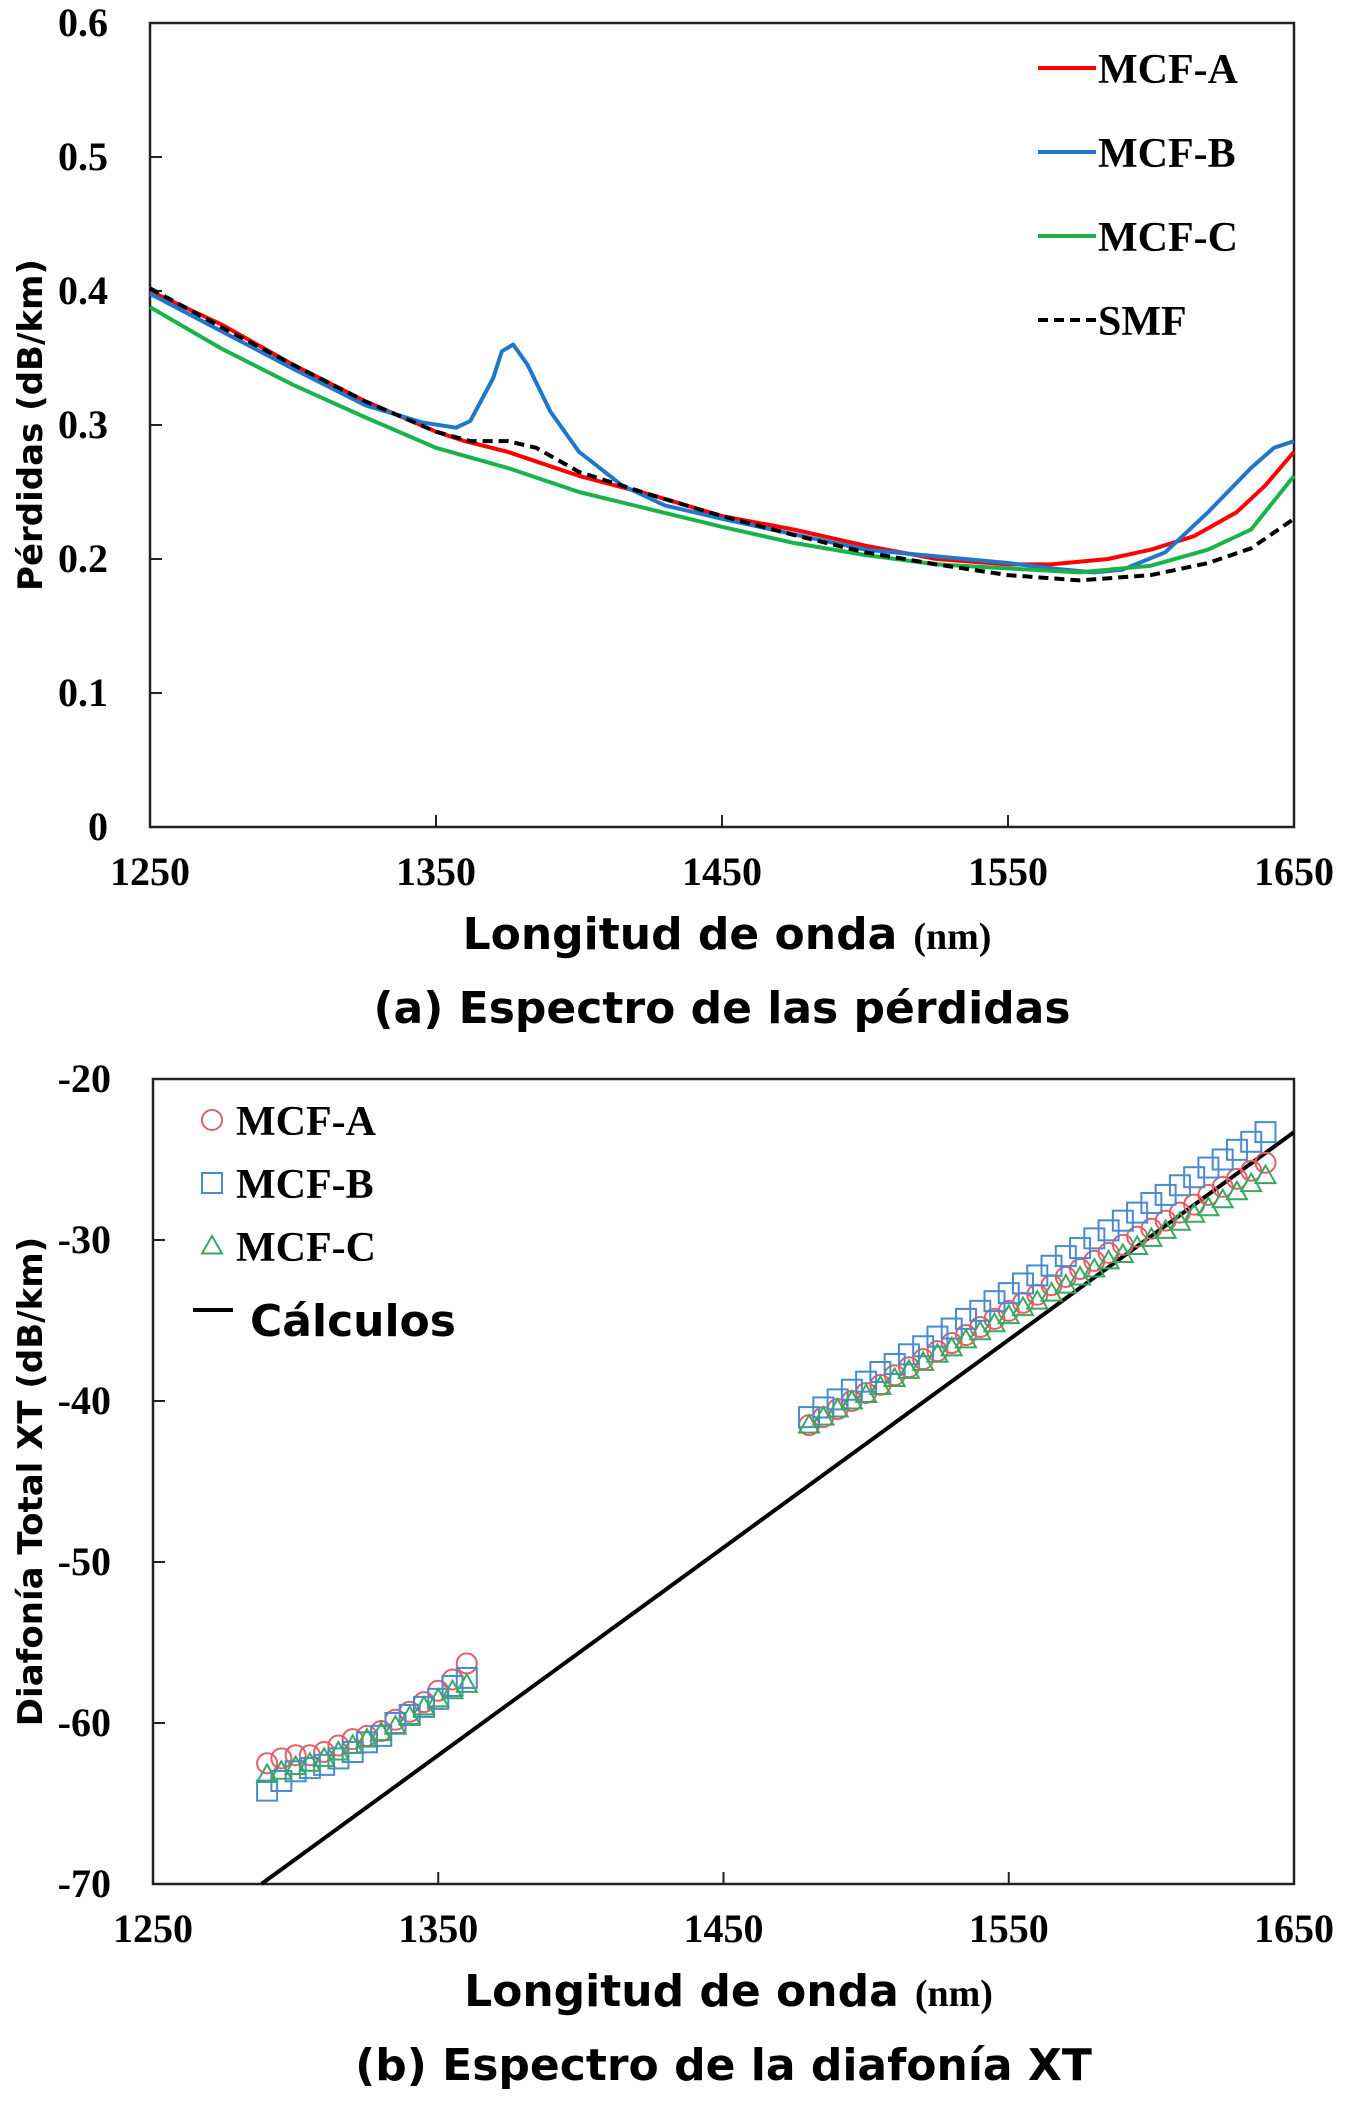 The width and height of the screenshot is (1352, 2101). I want to click on y-tick-label: -60, so click(84, 1722).